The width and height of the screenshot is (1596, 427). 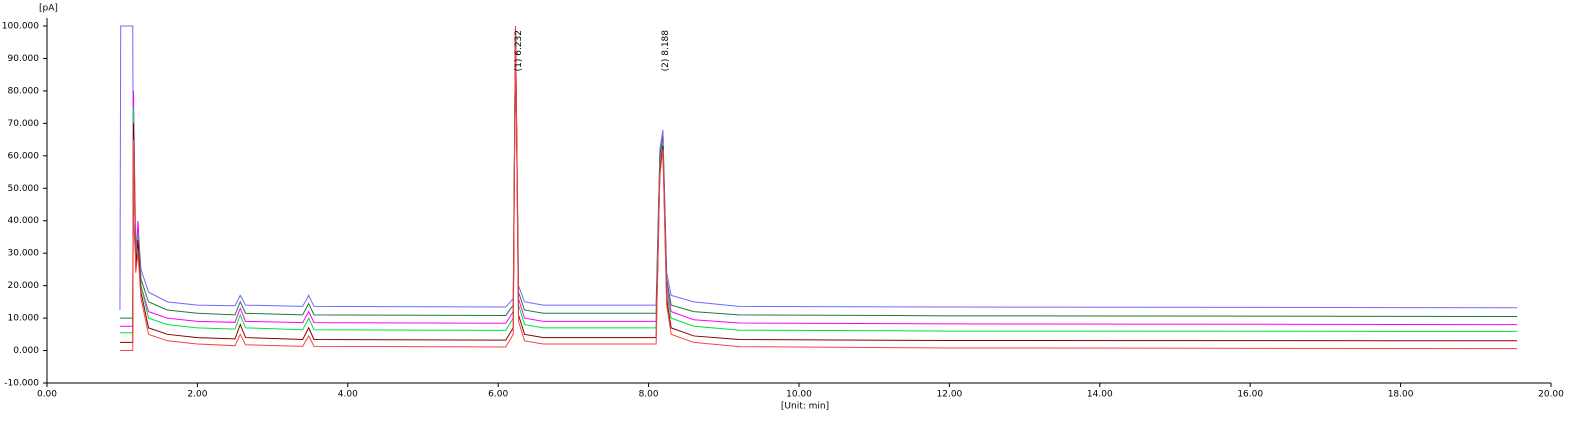 I want to click on x-tick-label: 18.00, so click(x=1401, y=395).